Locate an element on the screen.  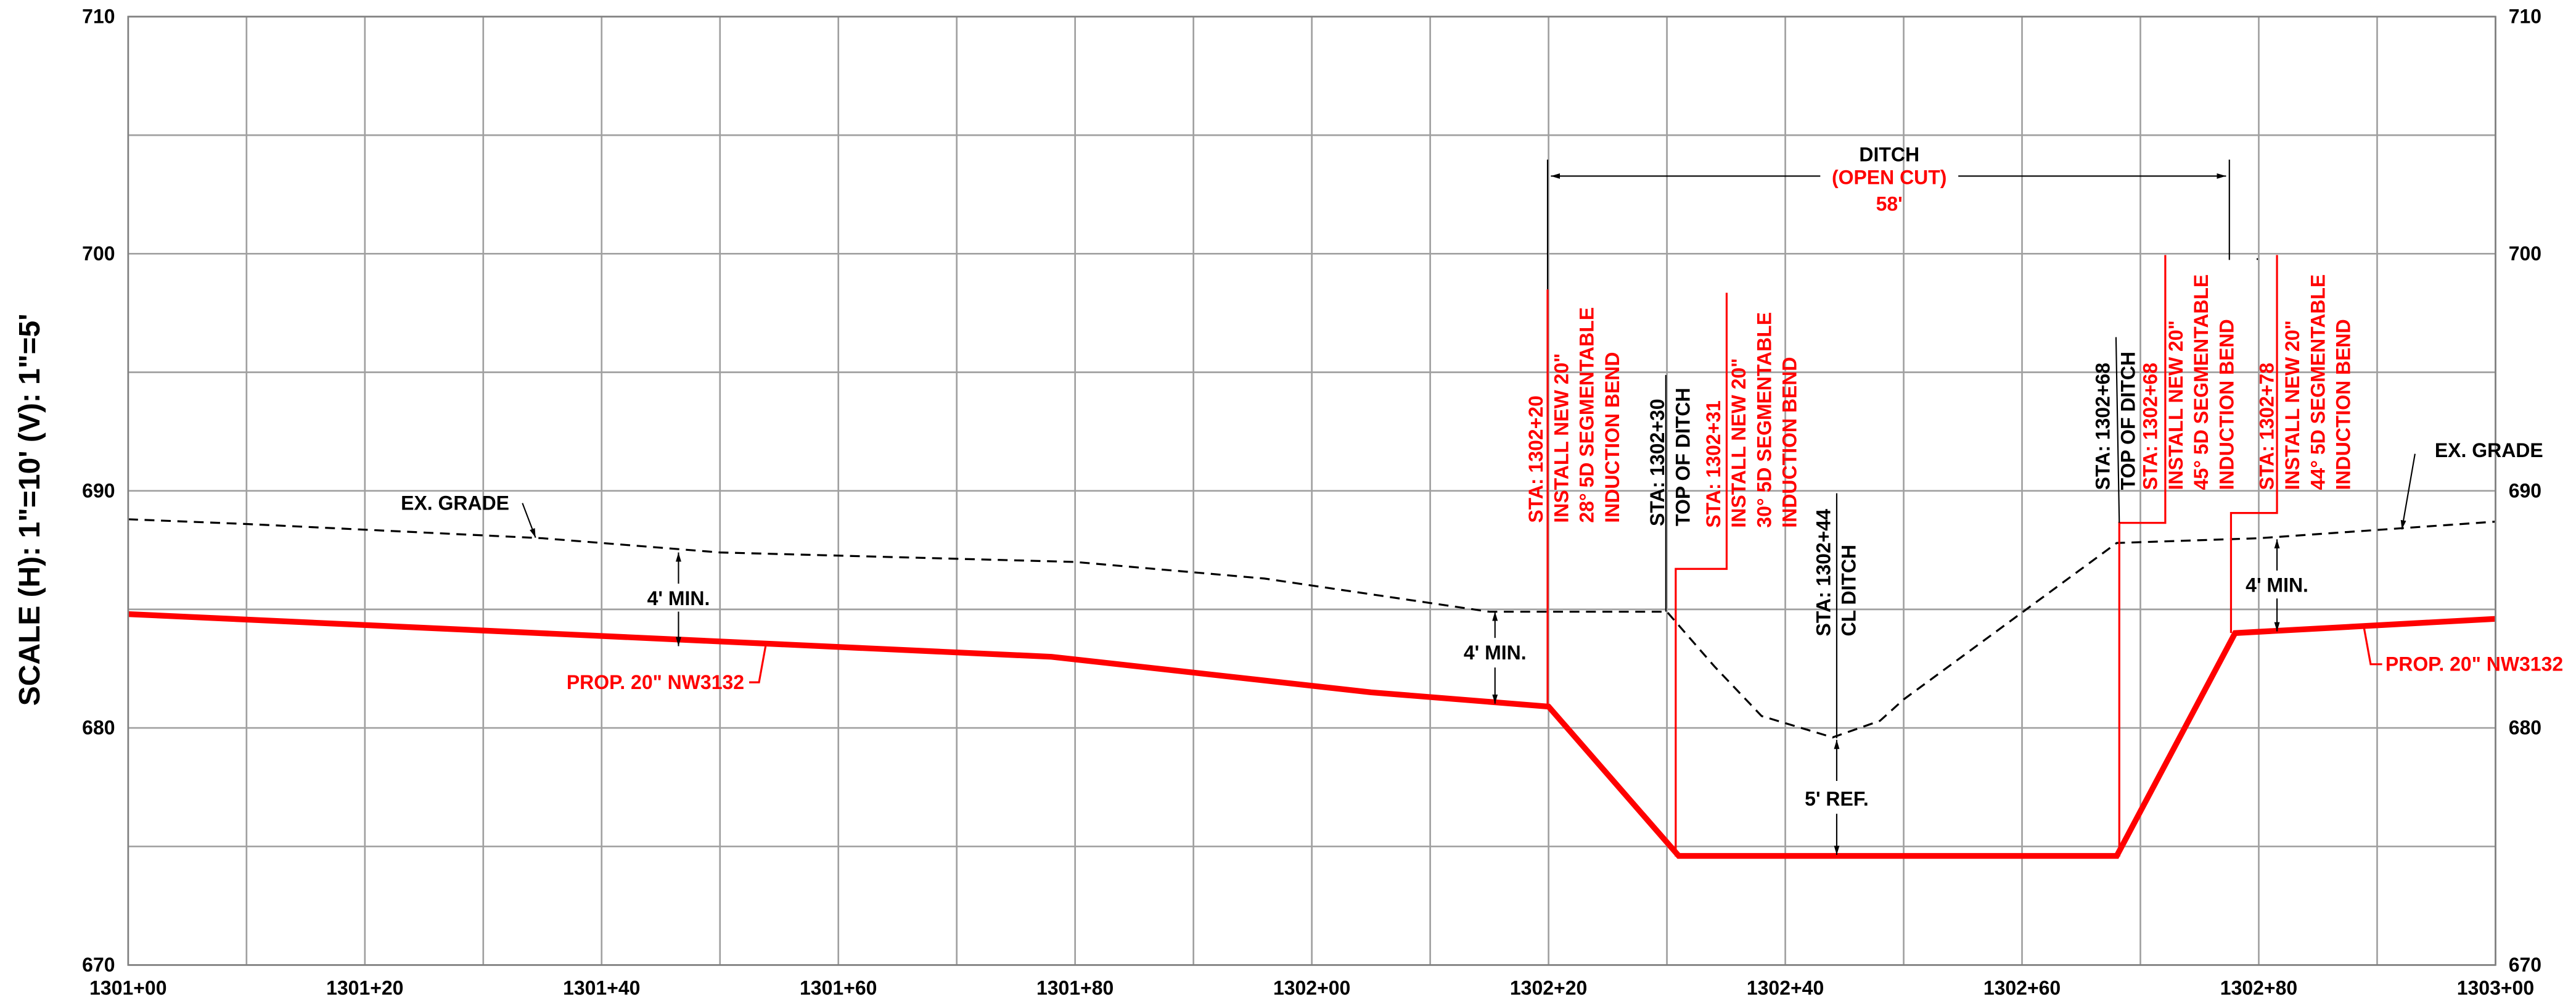
x-tick-label: 1302+20 is located at coordinates (1548, 987).